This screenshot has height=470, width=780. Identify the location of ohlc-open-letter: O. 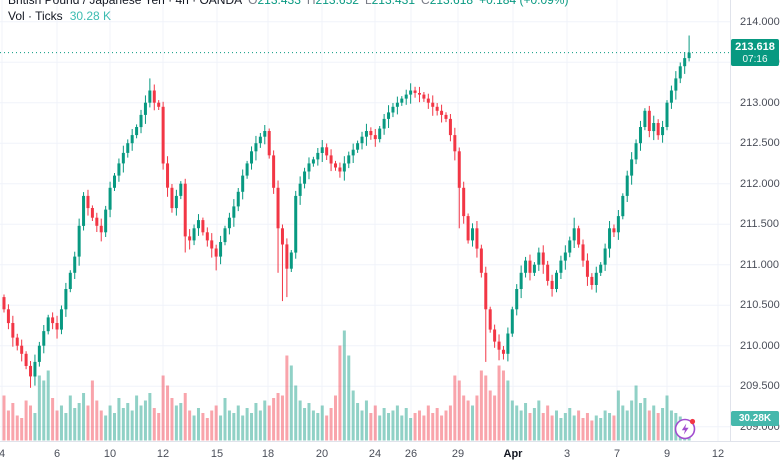
(253, 3).